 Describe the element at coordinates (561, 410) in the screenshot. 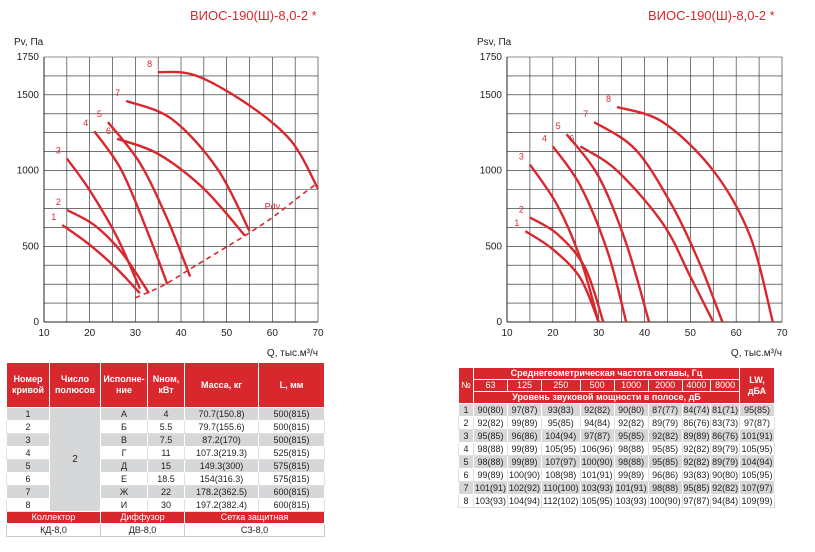

I see `table-cell: 93(83)` at that location.